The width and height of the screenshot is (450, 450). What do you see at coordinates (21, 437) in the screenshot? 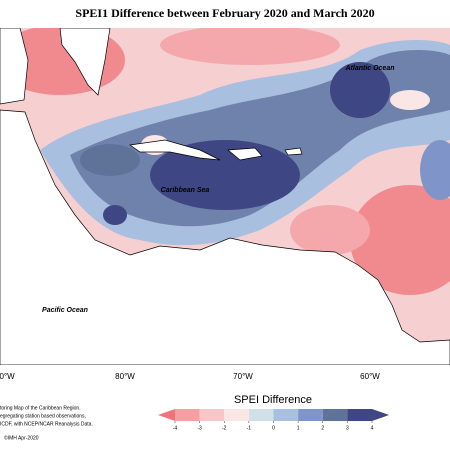
I see `footnote-line: ©IMH Apr-2020` at bounding box center [21, 437].